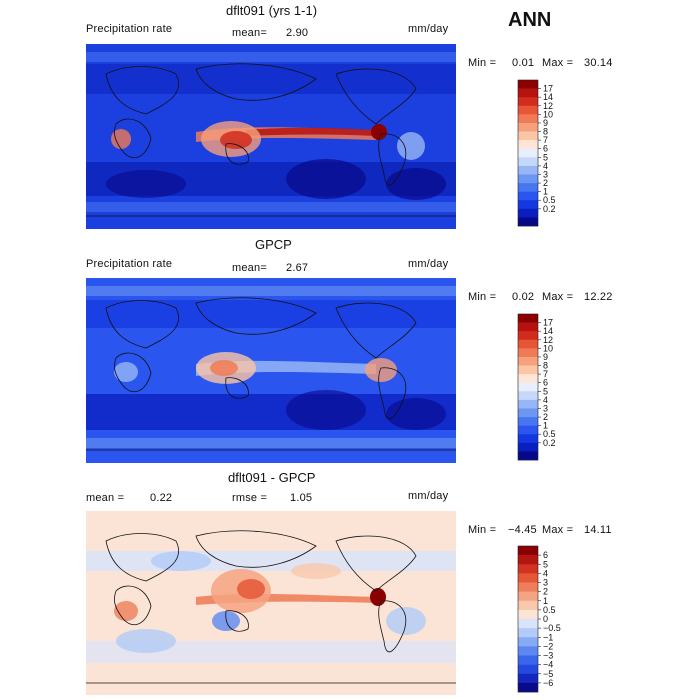 This screenshot has width=700, height=700. Describe the element at coordinates (558, 297) in the screenshot. I see `max-label-obs: Max =` at that location.